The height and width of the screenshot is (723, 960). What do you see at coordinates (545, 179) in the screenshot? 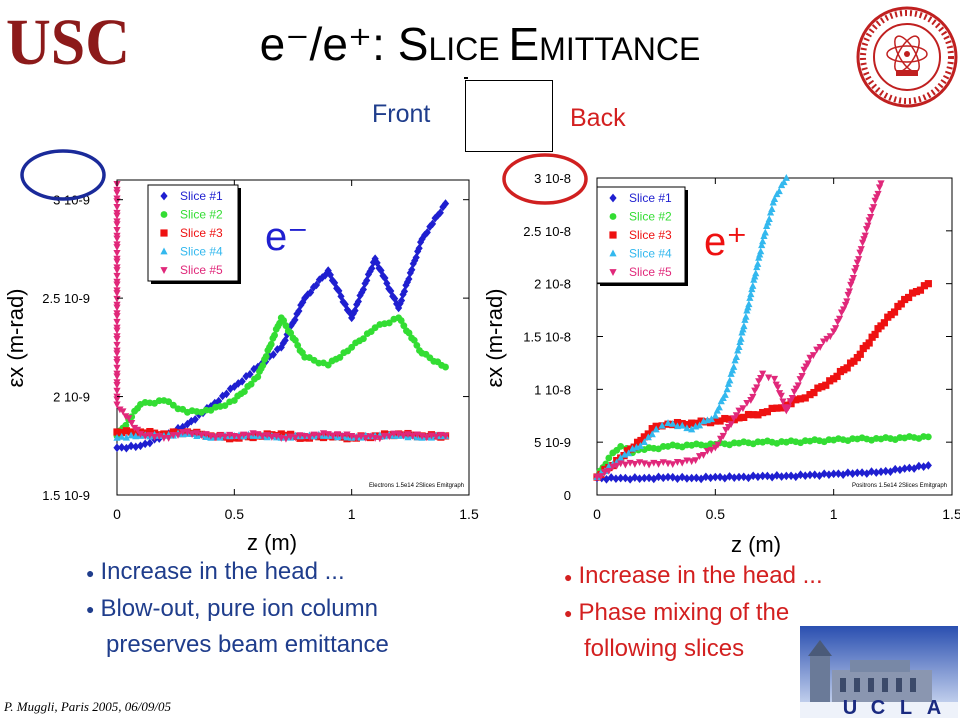
I see `circled-tick-highlight` at bounding box center [545, 179].